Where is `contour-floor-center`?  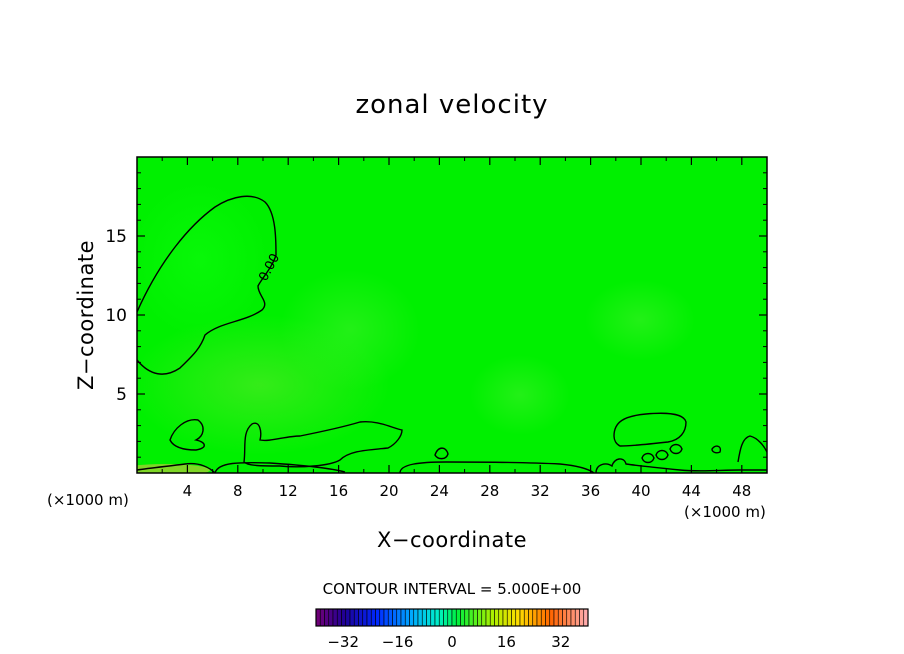 contour-floor-center is located at coordinates (280, 467).